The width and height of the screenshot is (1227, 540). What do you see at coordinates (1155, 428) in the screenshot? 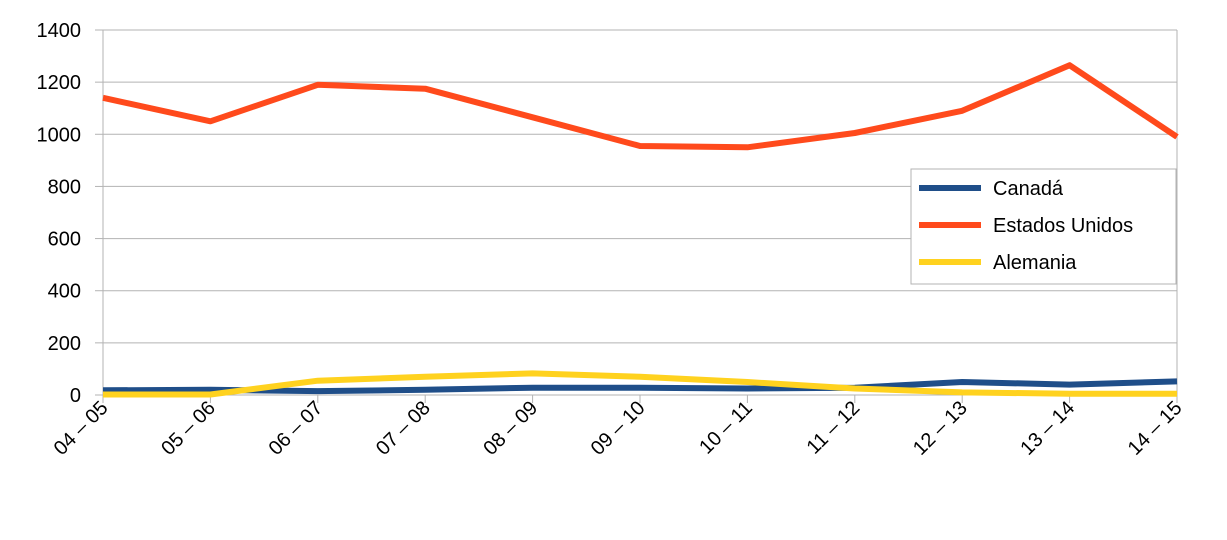
I see `x-tick-label: 14 – 15` at bounding box center [1155, 428].